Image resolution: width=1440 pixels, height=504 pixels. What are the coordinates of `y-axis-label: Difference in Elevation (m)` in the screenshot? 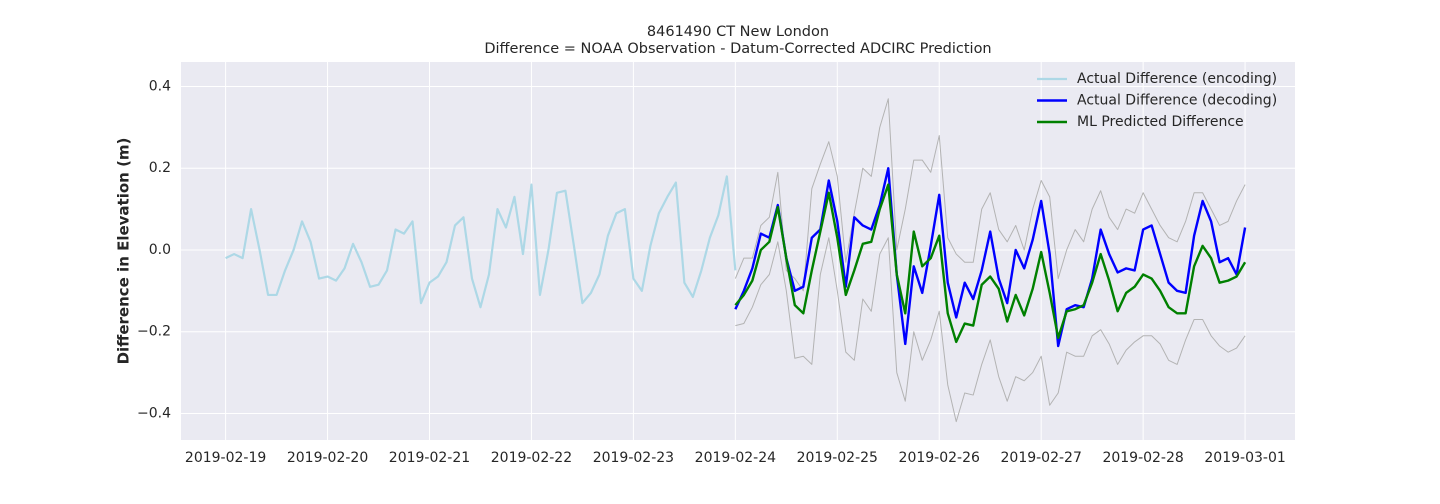 It's located at (124, 251).